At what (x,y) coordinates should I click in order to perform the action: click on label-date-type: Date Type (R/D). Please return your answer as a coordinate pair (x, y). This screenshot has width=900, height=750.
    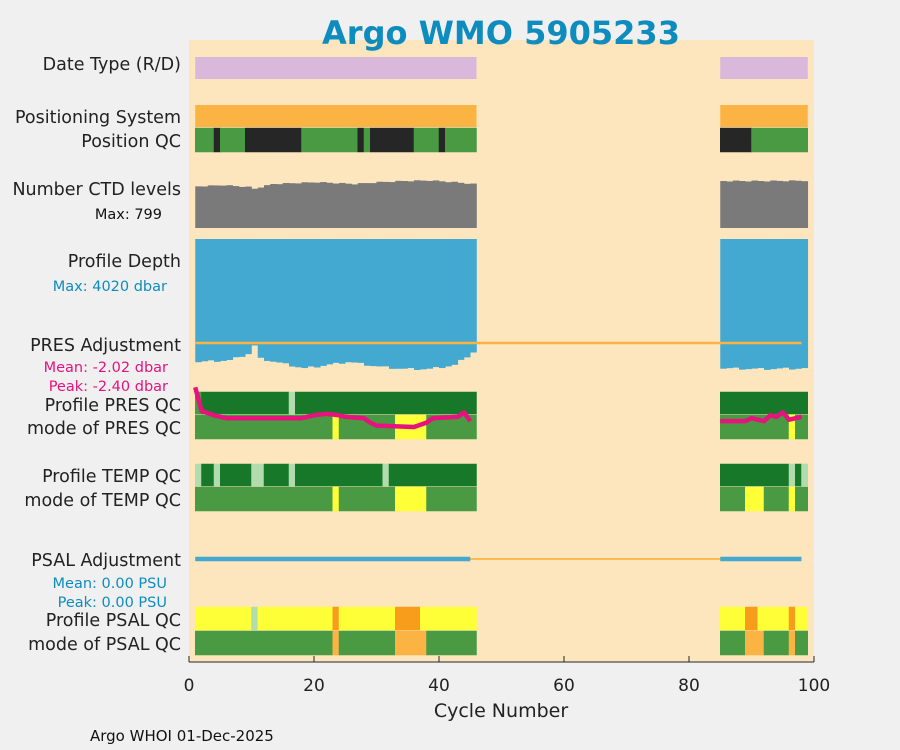
    Looking at the image, I should click on (112, 65).